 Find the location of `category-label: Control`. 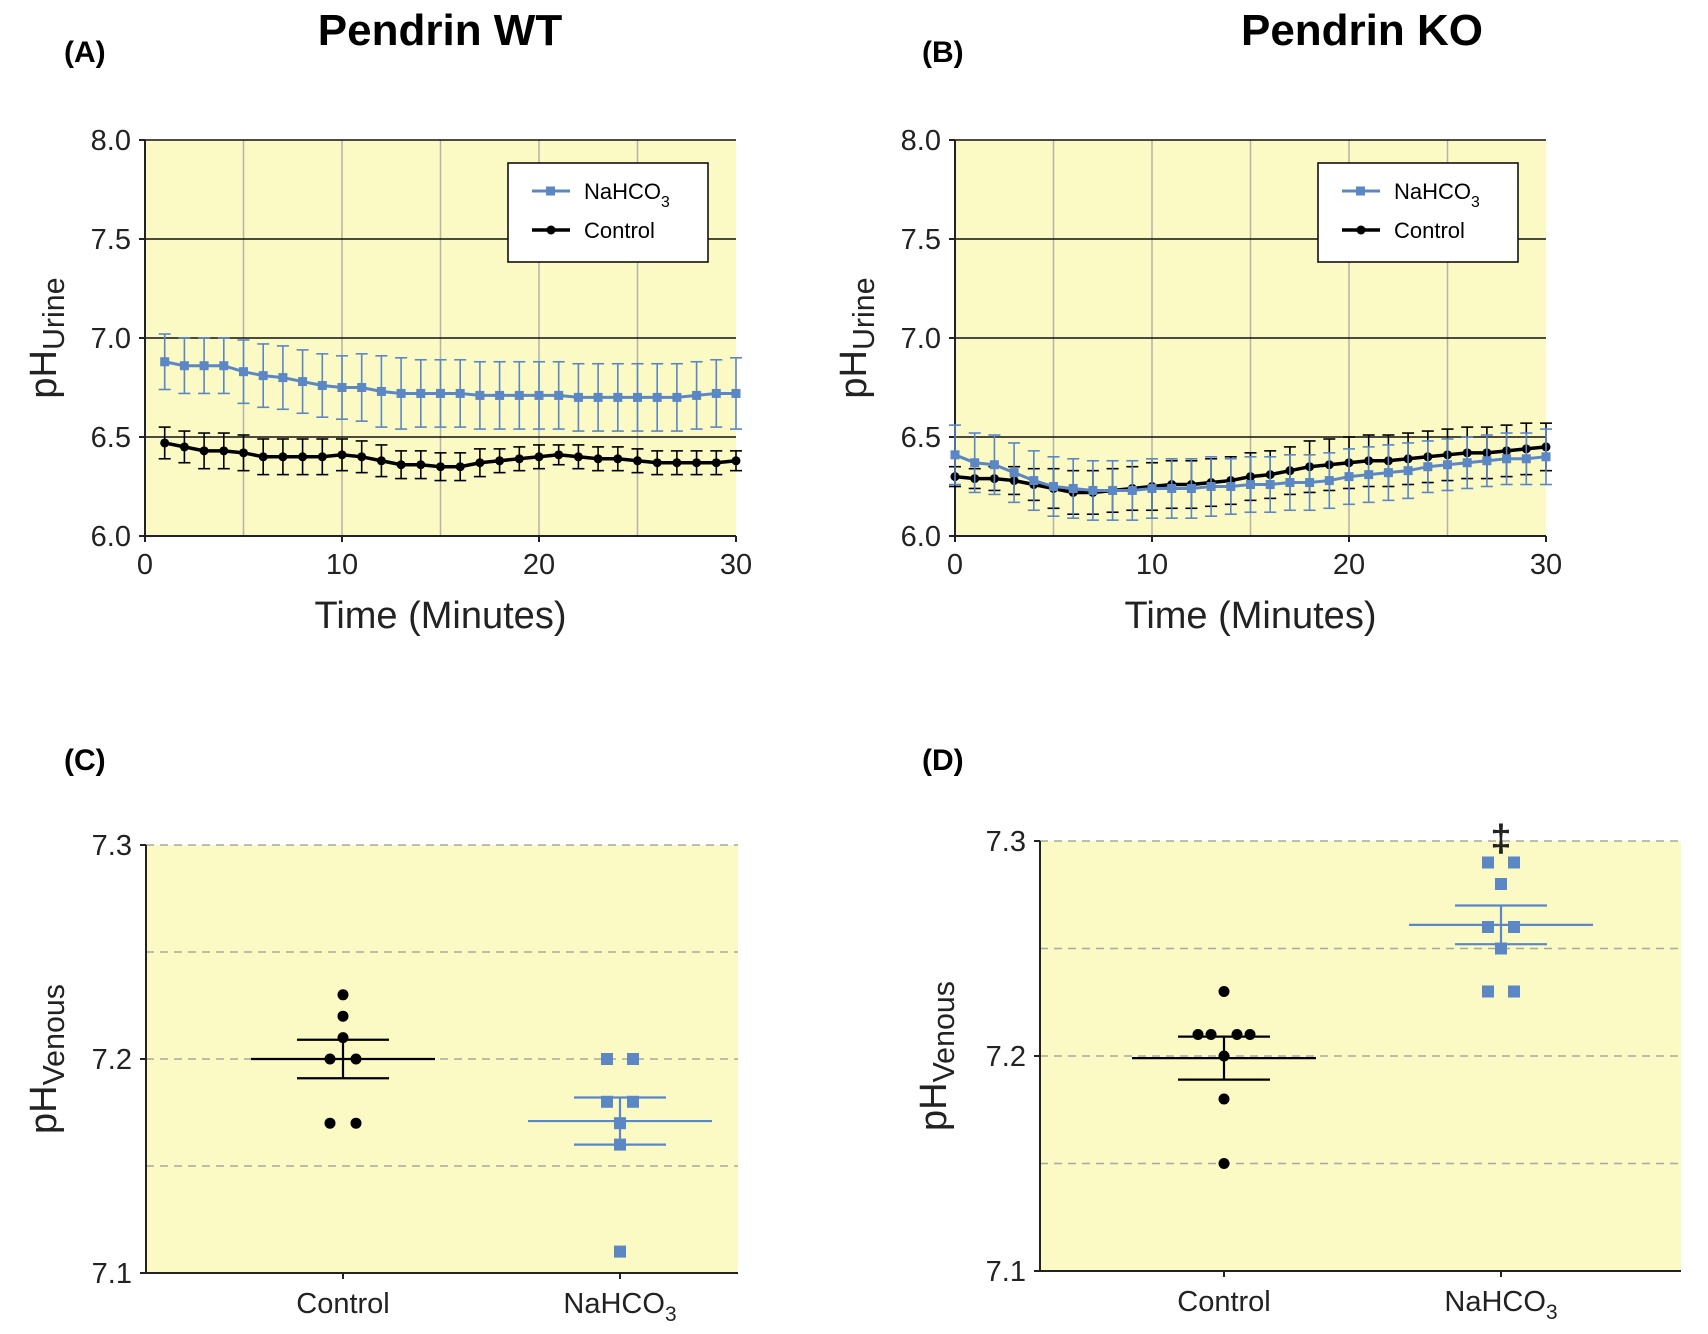

category-label: Control is located at coordinates (1224, 1302).